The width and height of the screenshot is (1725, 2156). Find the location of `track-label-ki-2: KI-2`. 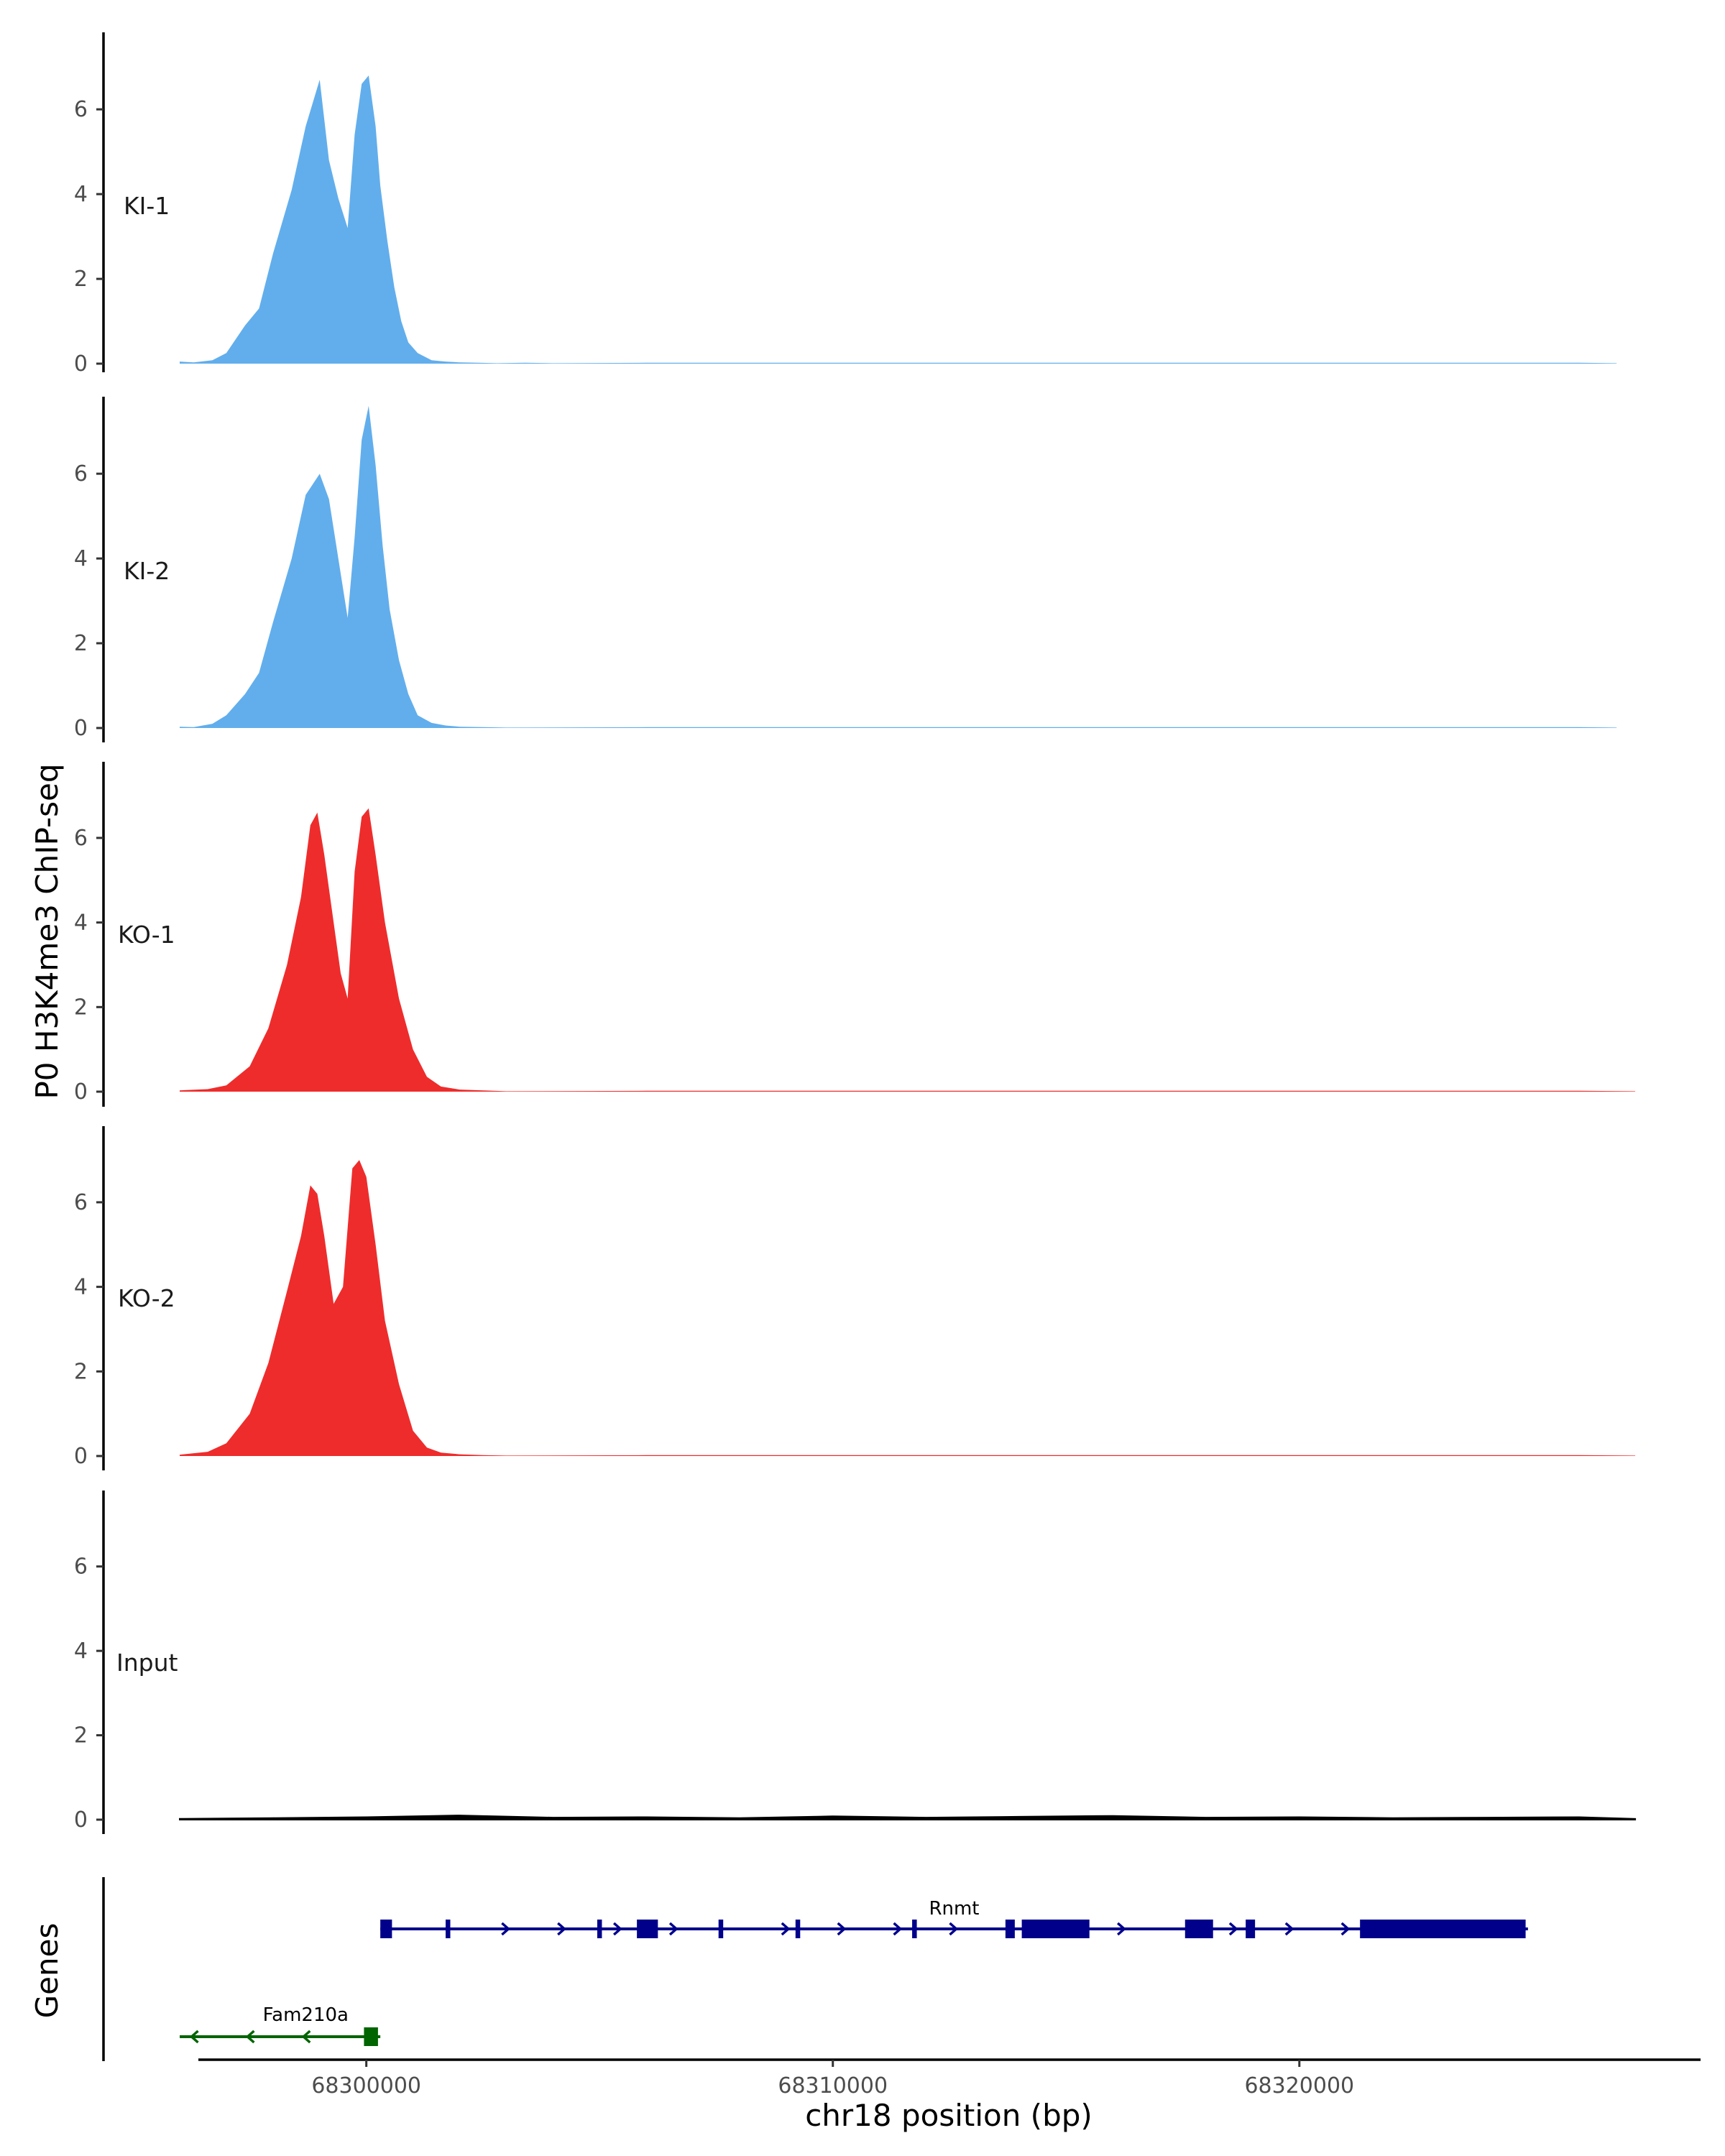

track-label-ki-2: KI-2 is located at coordinates (147, 571).